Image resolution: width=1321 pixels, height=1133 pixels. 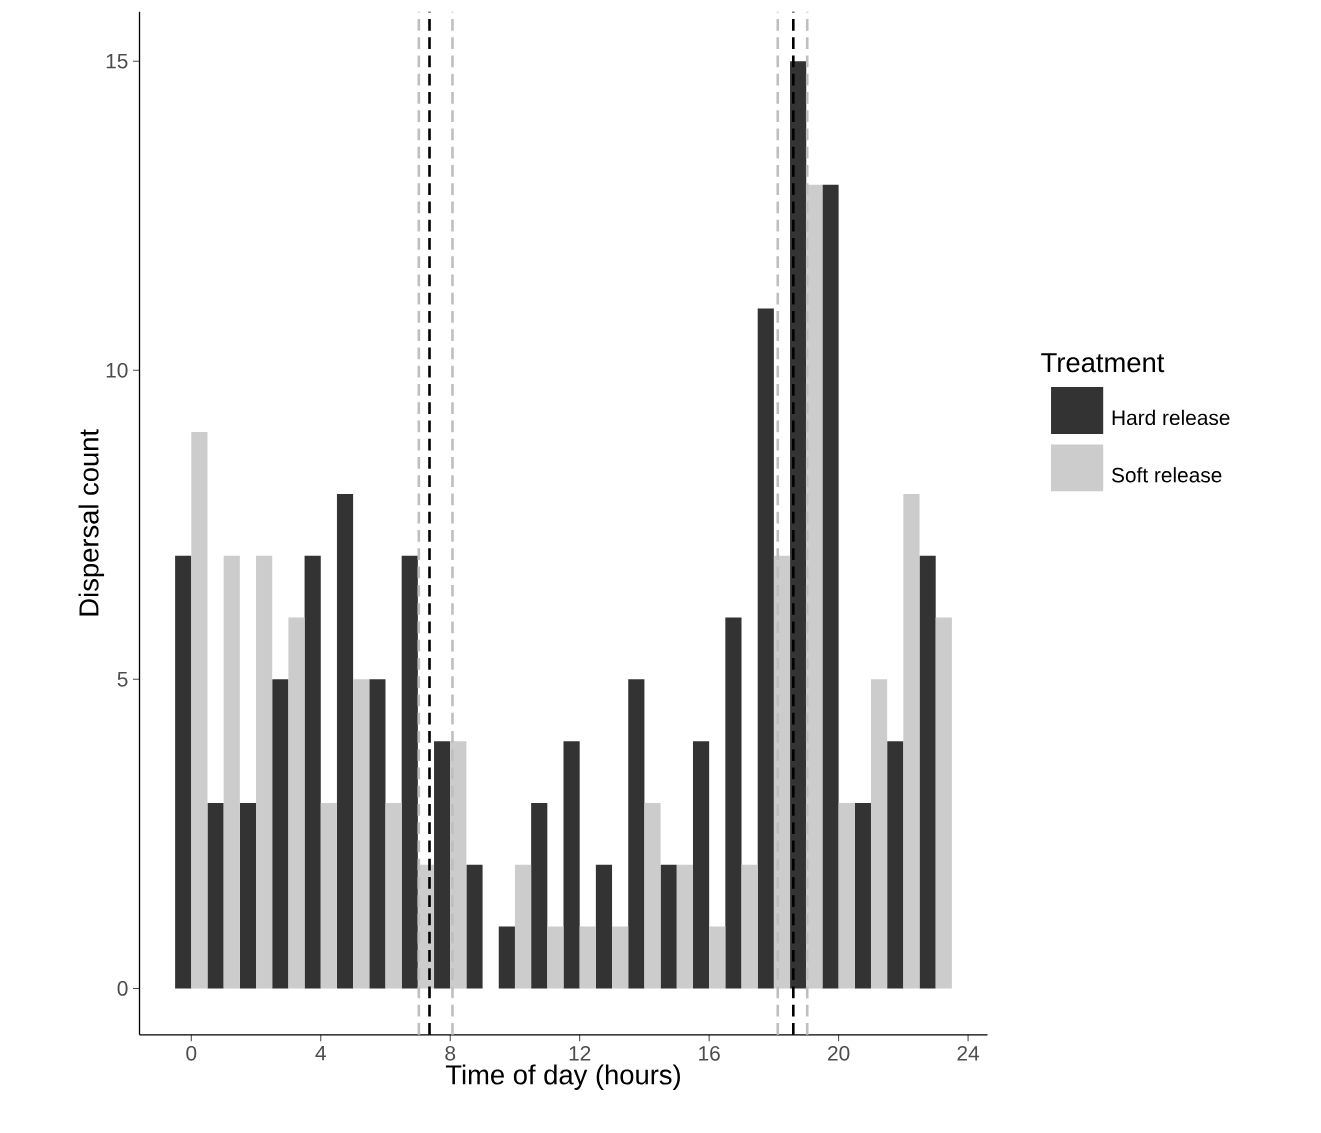 I want to click on legend-label: Hard release, so click(x=1171, y=417).